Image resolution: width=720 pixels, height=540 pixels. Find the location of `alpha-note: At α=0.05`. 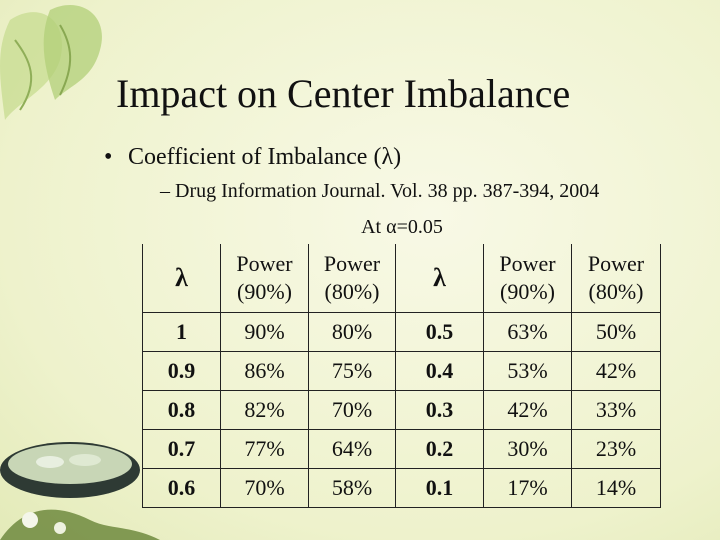

alpha-note: At α=0.05 is located at coordinates (402, 227).